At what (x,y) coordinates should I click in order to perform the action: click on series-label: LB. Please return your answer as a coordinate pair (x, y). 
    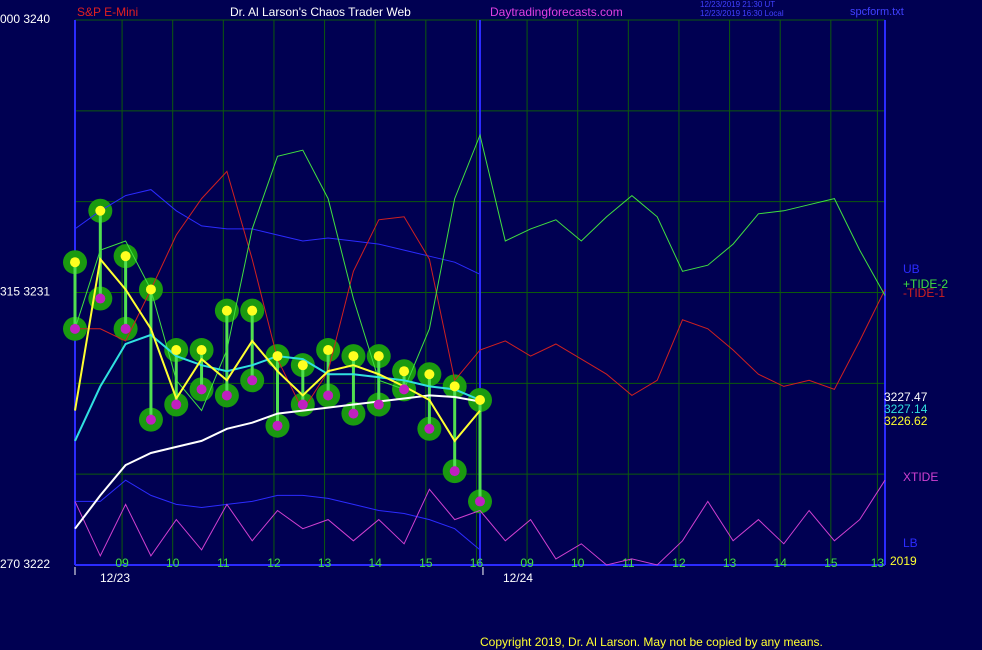
    Looking at the image, I should click on (910, 543).